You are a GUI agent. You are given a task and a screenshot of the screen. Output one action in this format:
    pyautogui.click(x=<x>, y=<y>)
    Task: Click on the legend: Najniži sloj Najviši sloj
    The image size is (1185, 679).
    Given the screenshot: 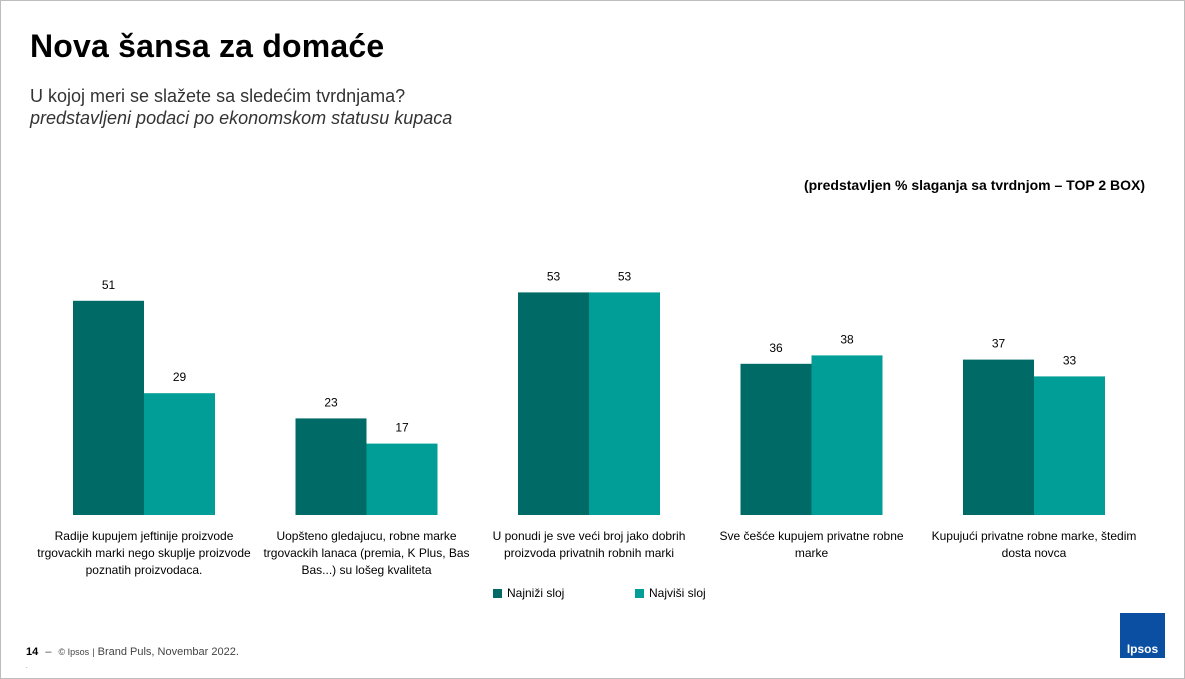 What is the action you would take?
    pyautogui.click(x=592, y=596)
    